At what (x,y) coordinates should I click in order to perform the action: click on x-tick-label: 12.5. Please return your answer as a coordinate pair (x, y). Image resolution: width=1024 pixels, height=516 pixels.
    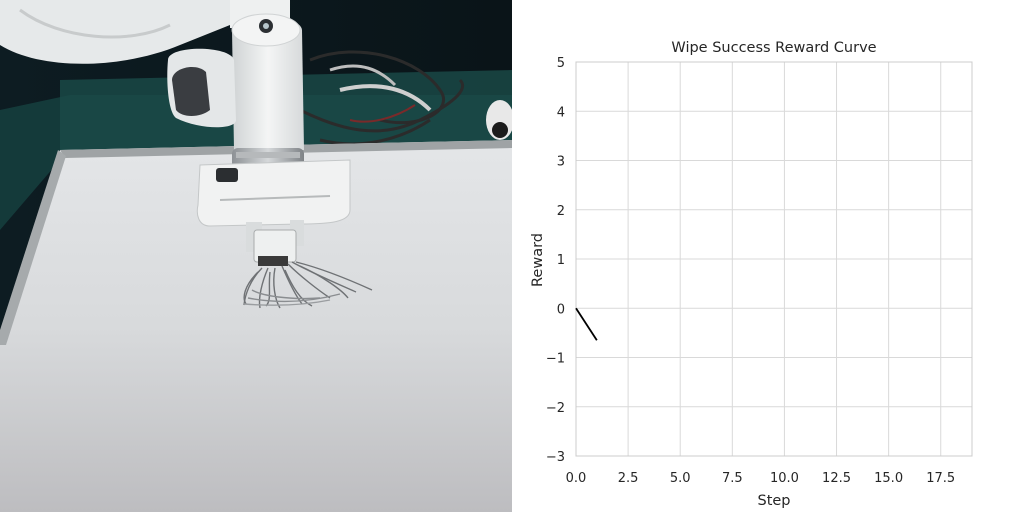
    Looking at the image, I should click on (836, 478).